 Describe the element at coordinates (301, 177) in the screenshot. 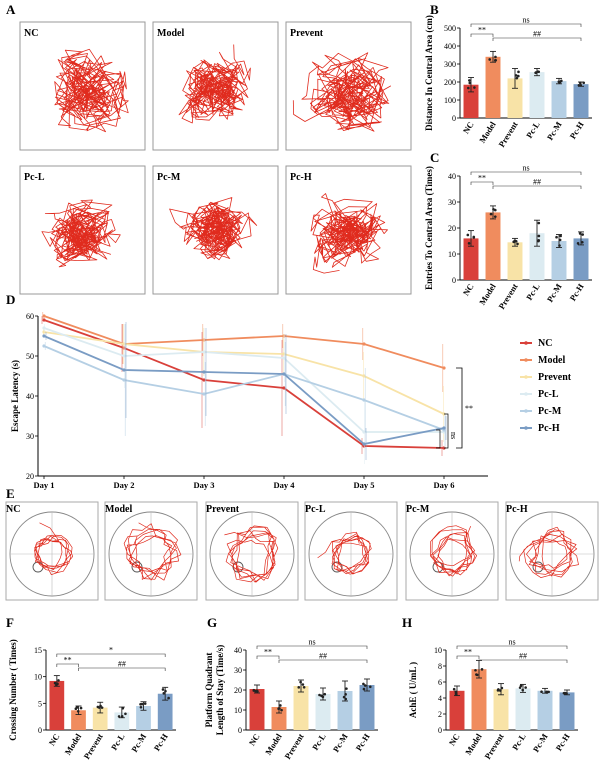

I see `track-title: Pc-H` at that location.